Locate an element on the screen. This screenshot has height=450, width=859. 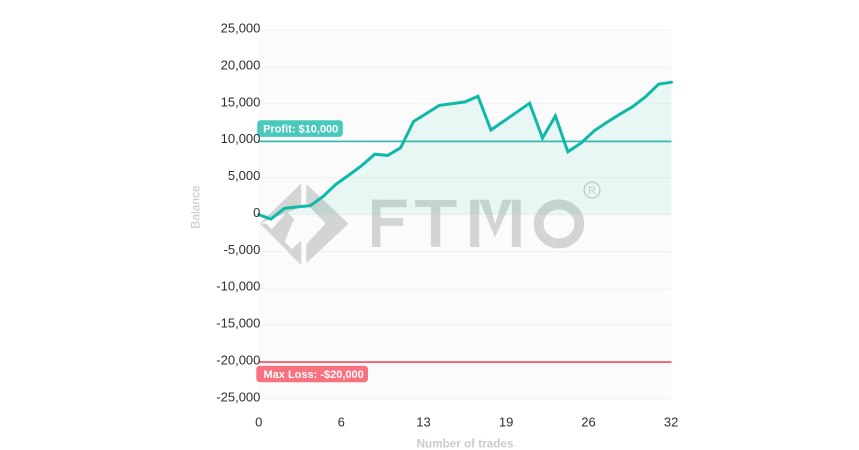
svg-text: Profit: $10,000 is located at coordinates (300, 130).